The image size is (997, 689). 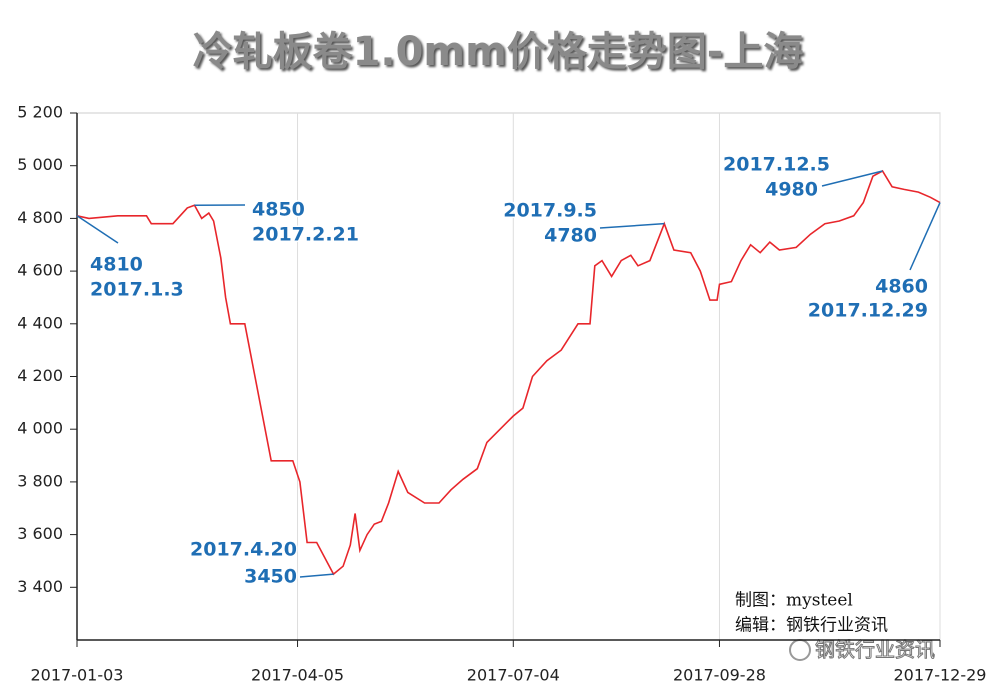 What do you see at coordinates (498, 52) in the screenshot?
I see `chart-title: 冷轧板卷1.0mm价格走势图-上海` at bounding box center [498, 52].